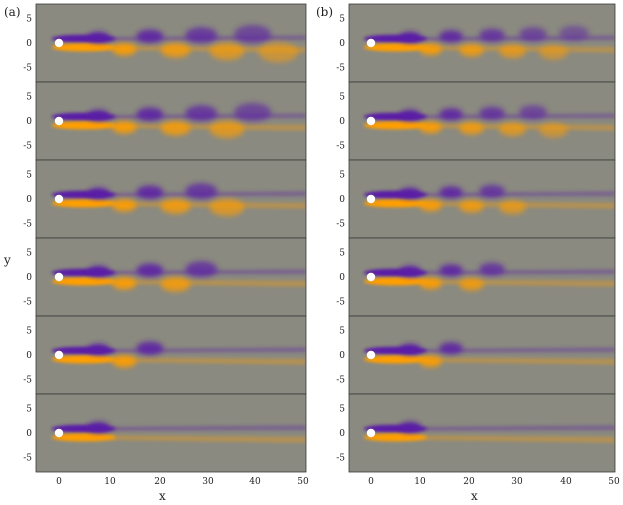 The image size is (623, 505). What do you see at coordinates (162, 496) in the screenshot?
I see `x-axis-label-left: x` at bounding box center [162, 496].